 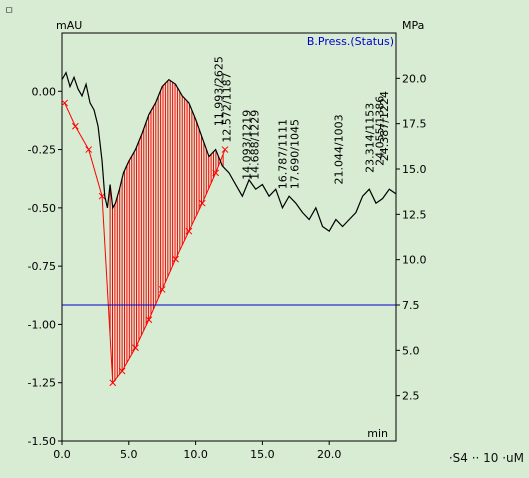 I want to click on x-axis-label: min, so click(x=377, y=433).